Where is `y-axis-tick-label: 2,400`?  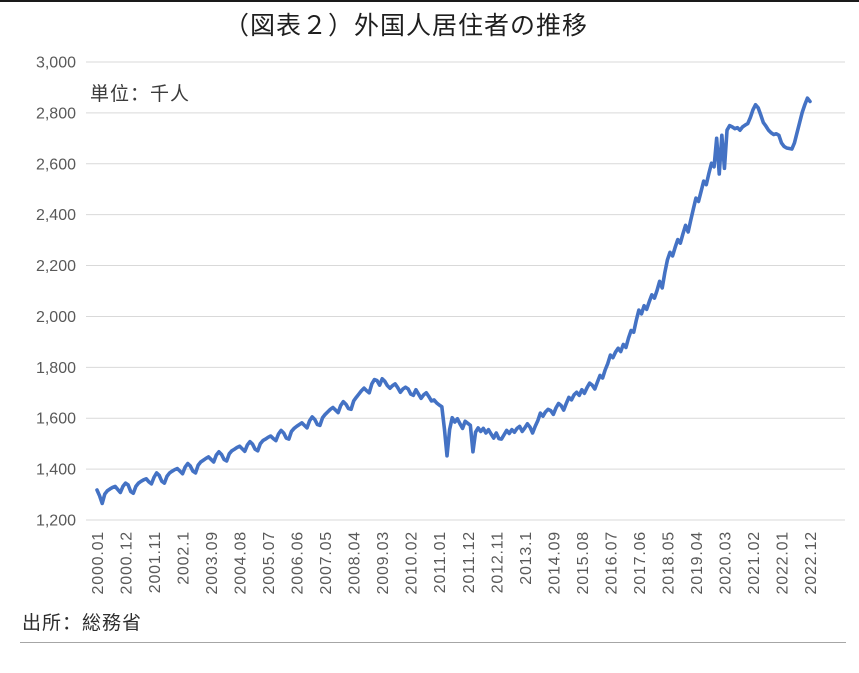 y-axis-tick-label: 2,400 is located at coordinates (56, 215).